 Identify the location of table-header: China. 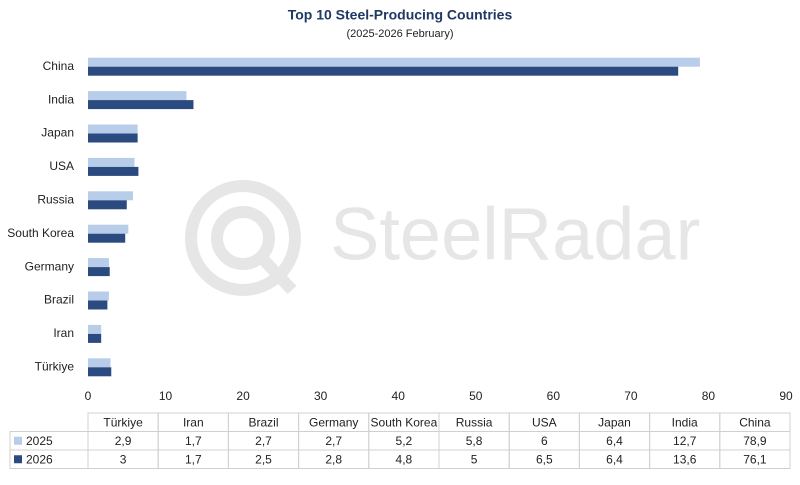
(755, 422).